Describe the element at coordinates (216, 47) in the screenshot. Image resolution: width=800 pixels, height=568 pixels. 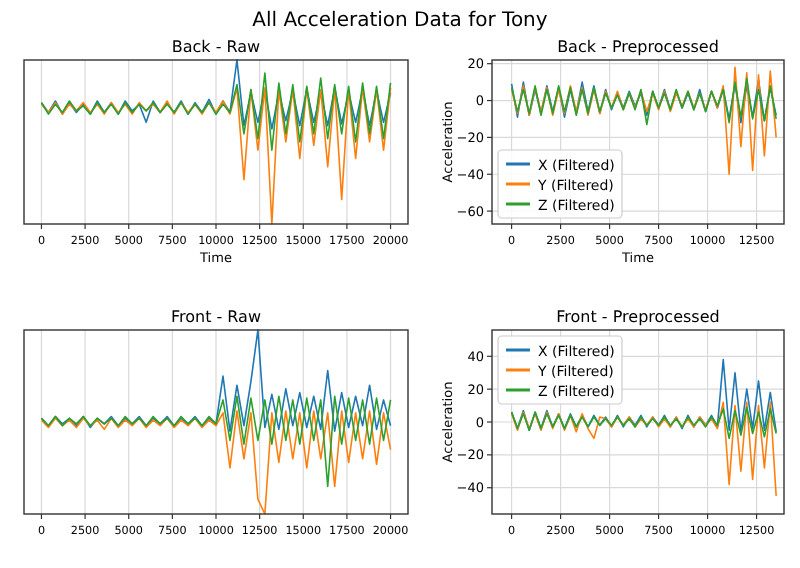
I see `chart-title: Back - Raw` at that location.